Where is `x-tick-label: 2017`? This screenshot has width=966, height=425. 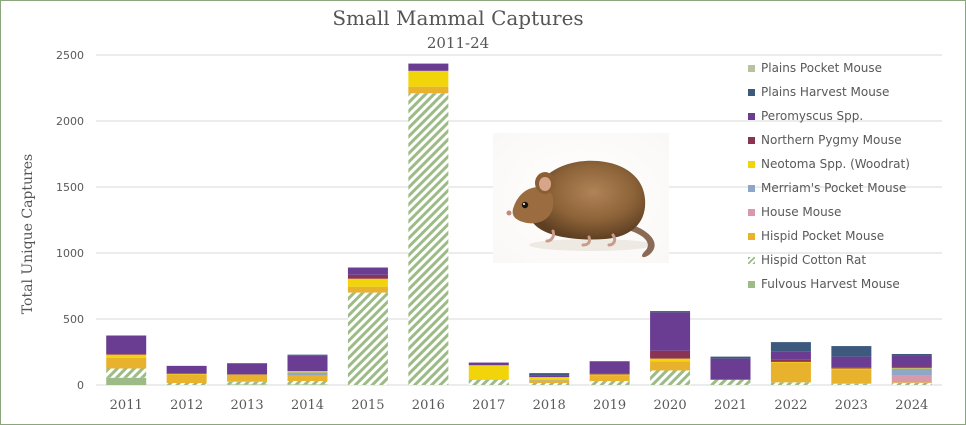
x-tick-label: 2017 is located at coordinates (488, 405).